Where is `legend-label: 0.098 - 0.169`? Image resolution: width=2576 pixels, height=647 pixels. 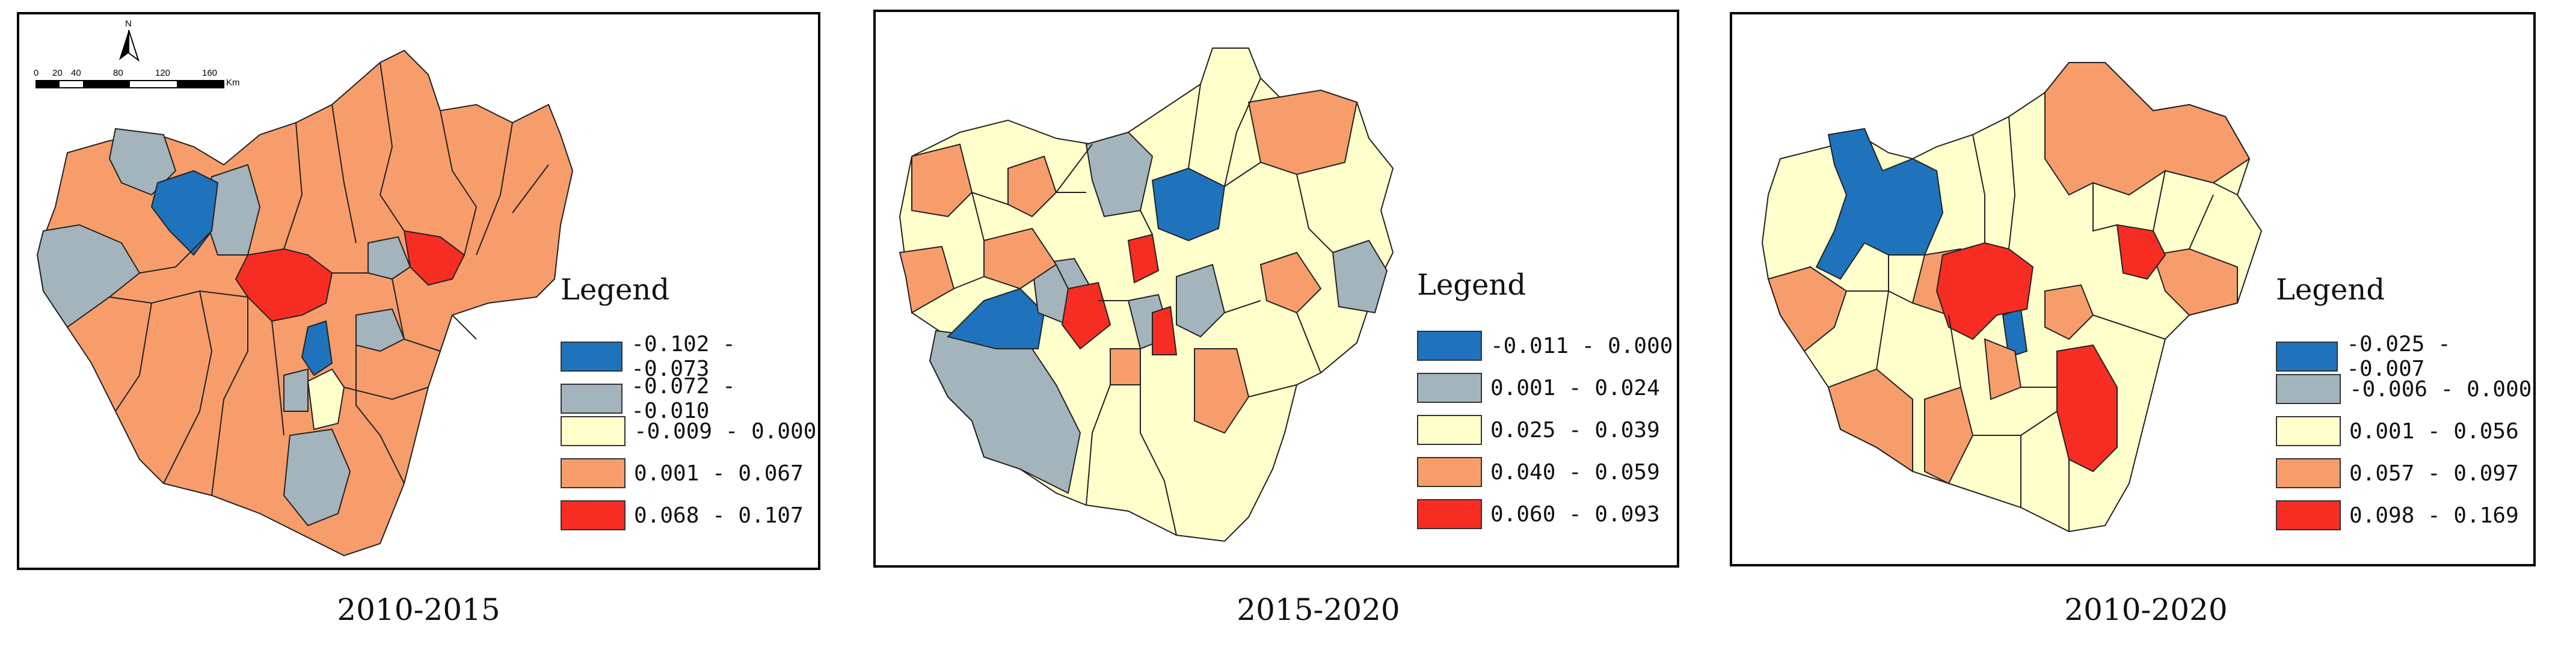 legend-label: 0.098 - 0.169 is located at coordinates (2434, 515).